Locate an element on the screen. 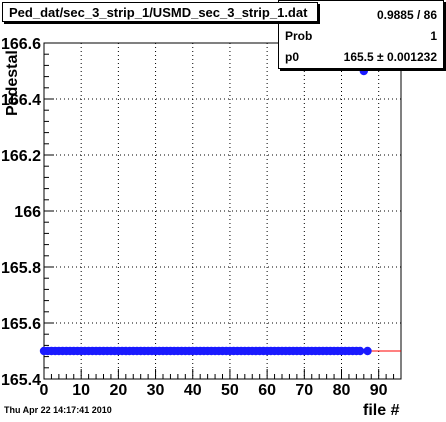 This screenshot has height=422, width=446. y-tick-label: 165.8 is located at coordinates (21, 268).